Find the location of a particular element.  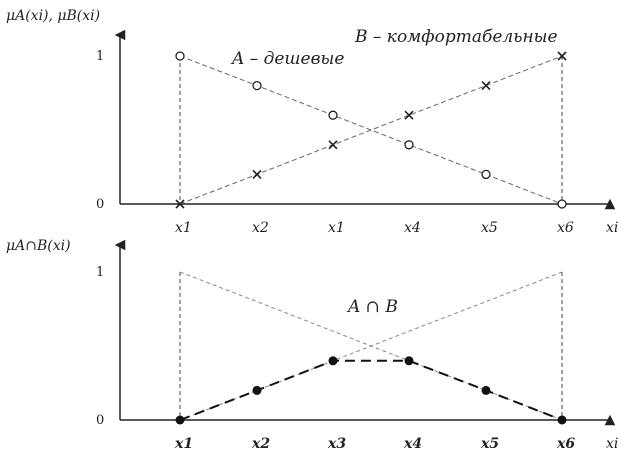

series-label-a: A – дешевые is located at coordinates (287, 59).